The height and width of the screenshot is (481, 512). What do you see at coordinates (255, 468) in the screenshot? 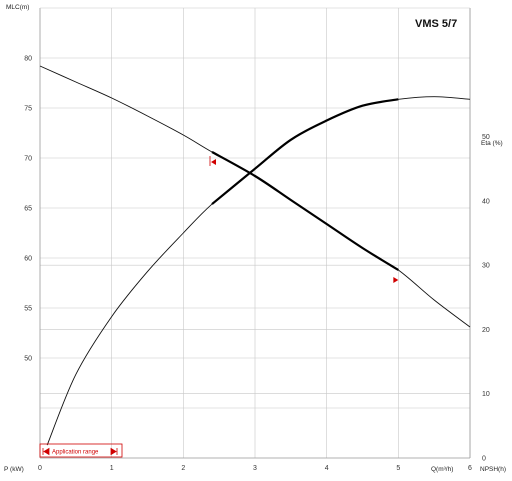
I see `x-tick-label: 3` at bounding box center [255, 468].